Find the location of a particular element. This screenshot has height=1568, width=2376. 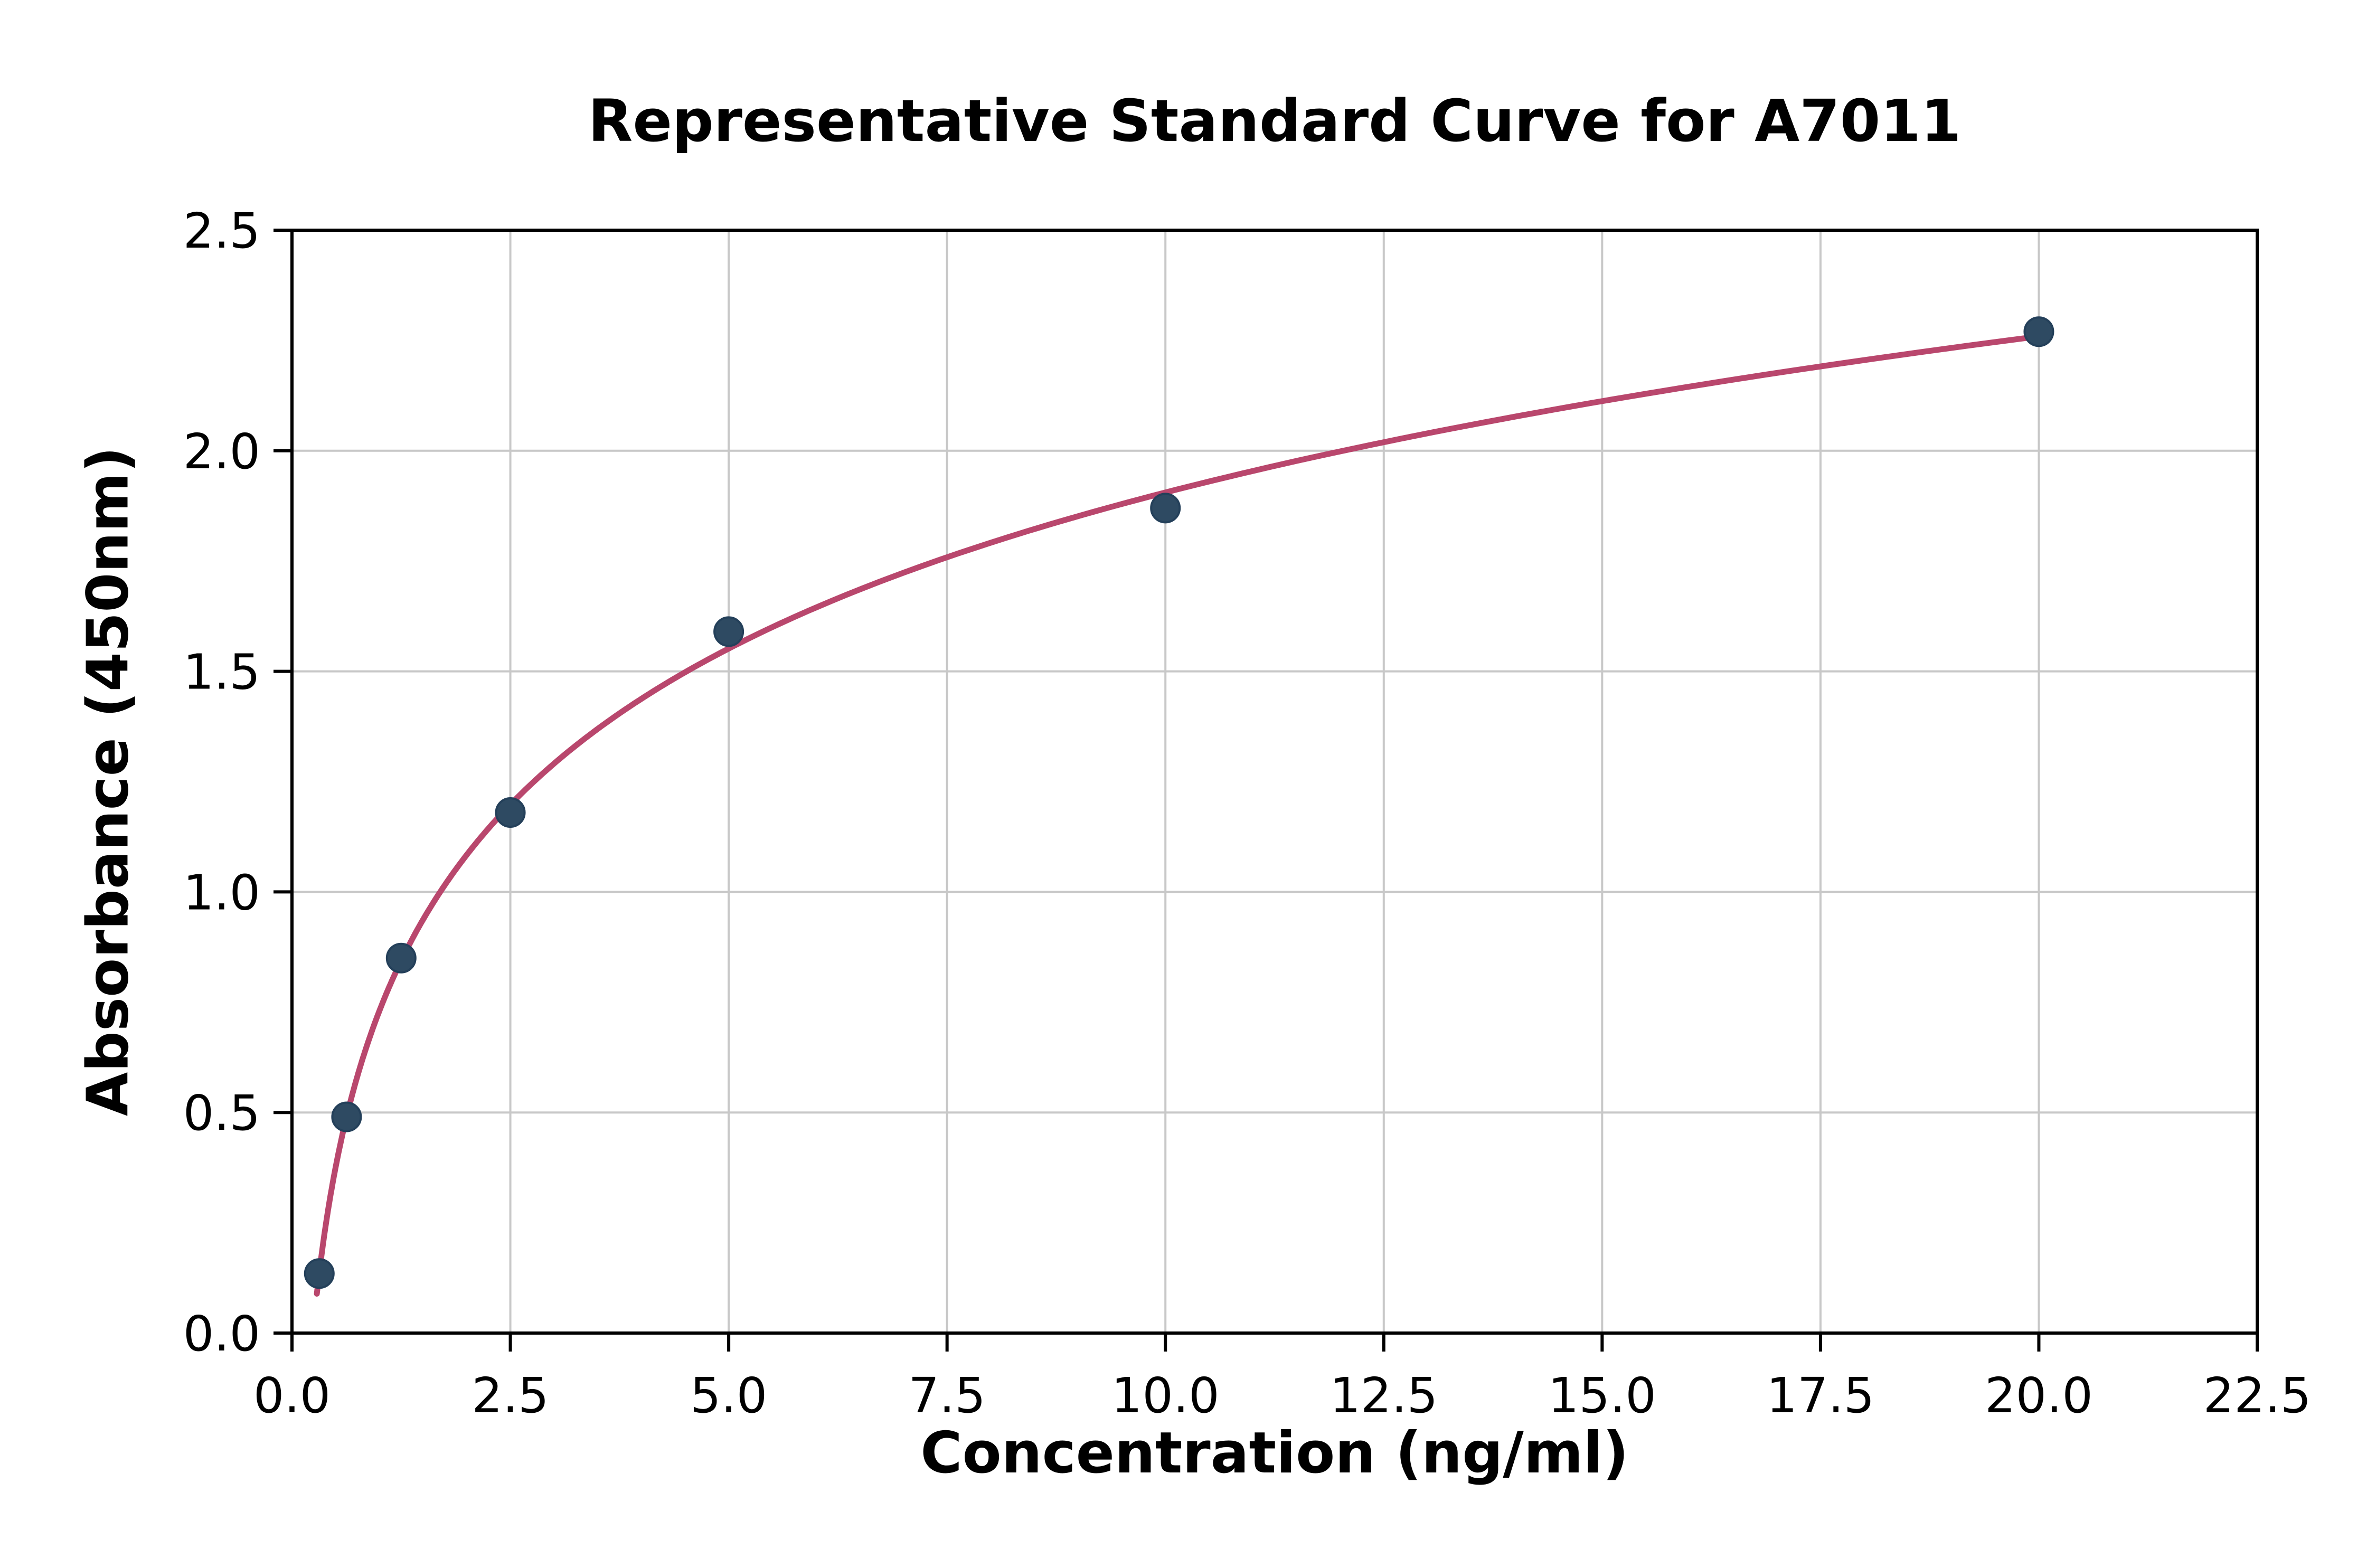

x-tick-label: 20.0 is located at coordinates (2039, 1395).